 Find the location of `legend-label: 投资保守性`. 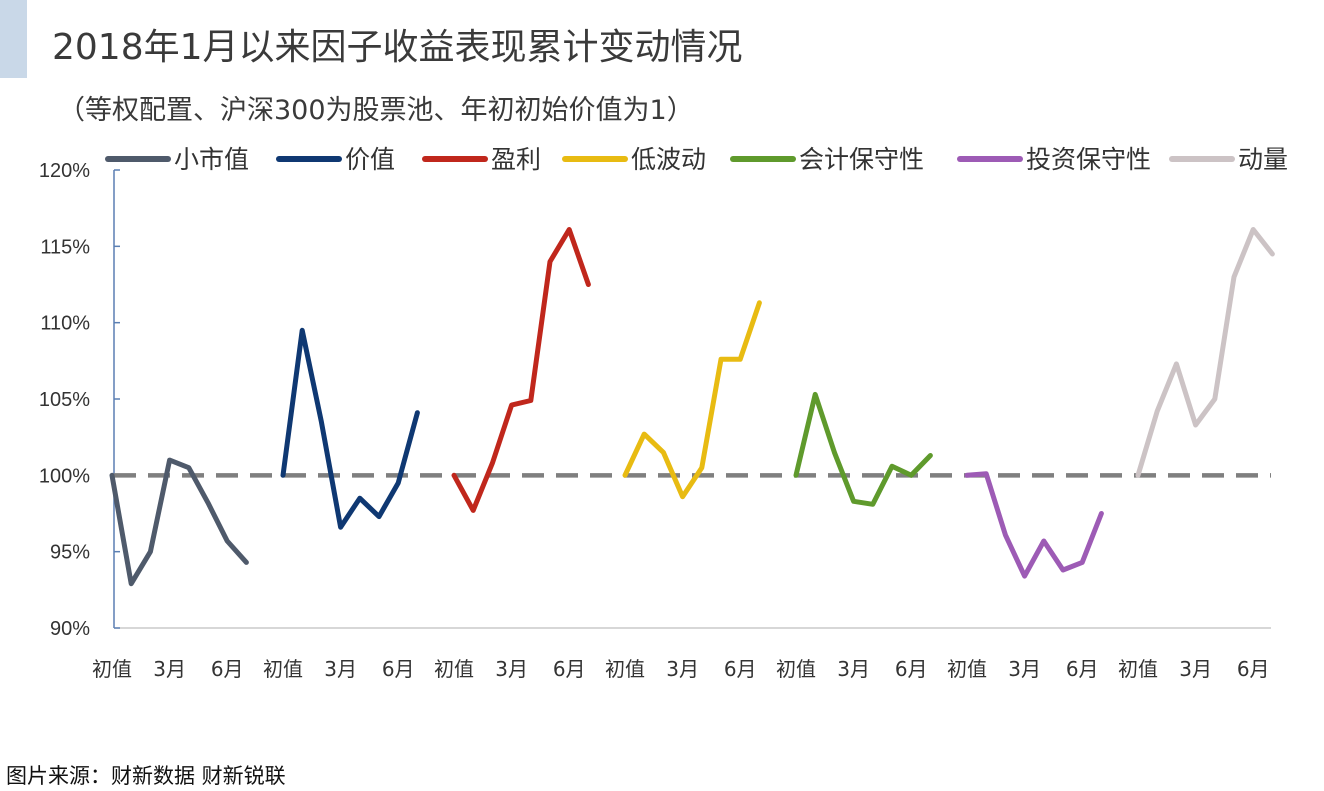

legend-label: 投资保守性 is located at coordinates (1088, 159).